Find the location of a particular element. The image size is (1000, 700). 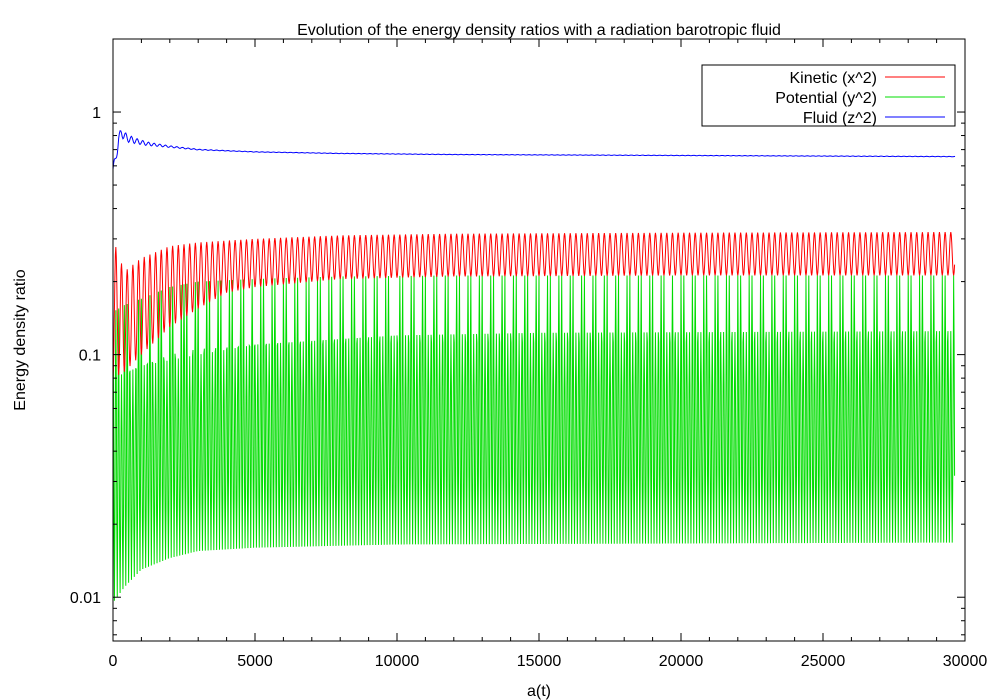

series-line-fluid is located at coordinates (534, 150).